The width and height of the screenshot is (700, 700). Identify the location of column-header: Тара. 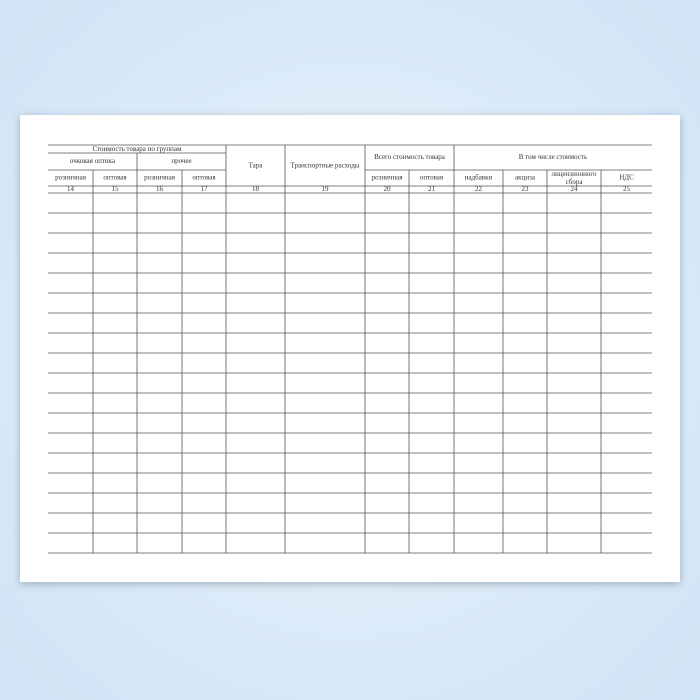
(256, 166).